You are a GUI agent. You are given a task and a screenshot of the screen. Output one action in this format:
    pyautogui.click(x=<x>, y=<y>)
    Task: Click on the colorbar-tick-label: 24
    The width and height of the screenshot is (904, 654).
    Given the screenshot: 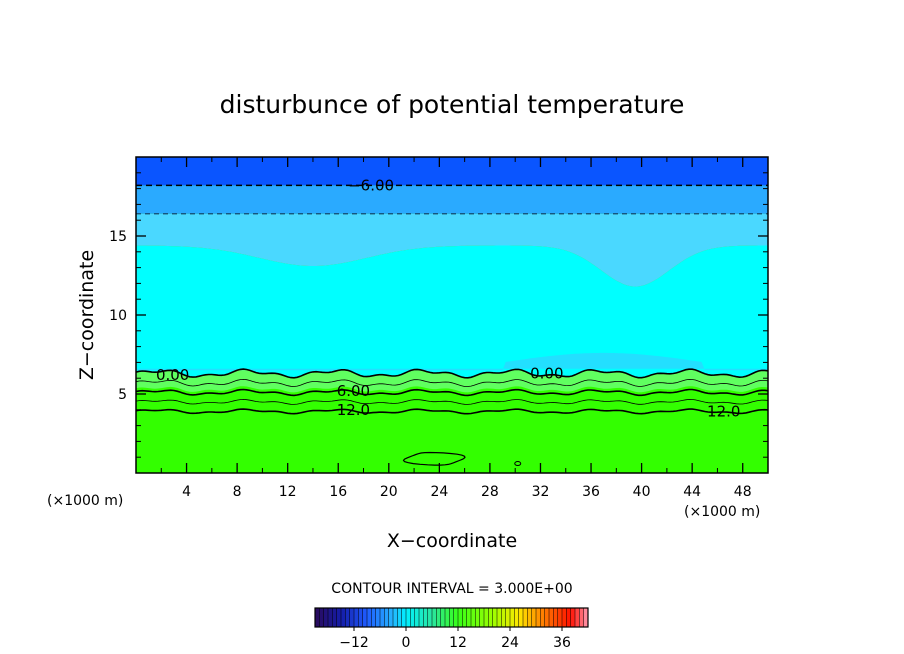 What is the action you would take?
    pyautogui.click(x=510, y=643)
    